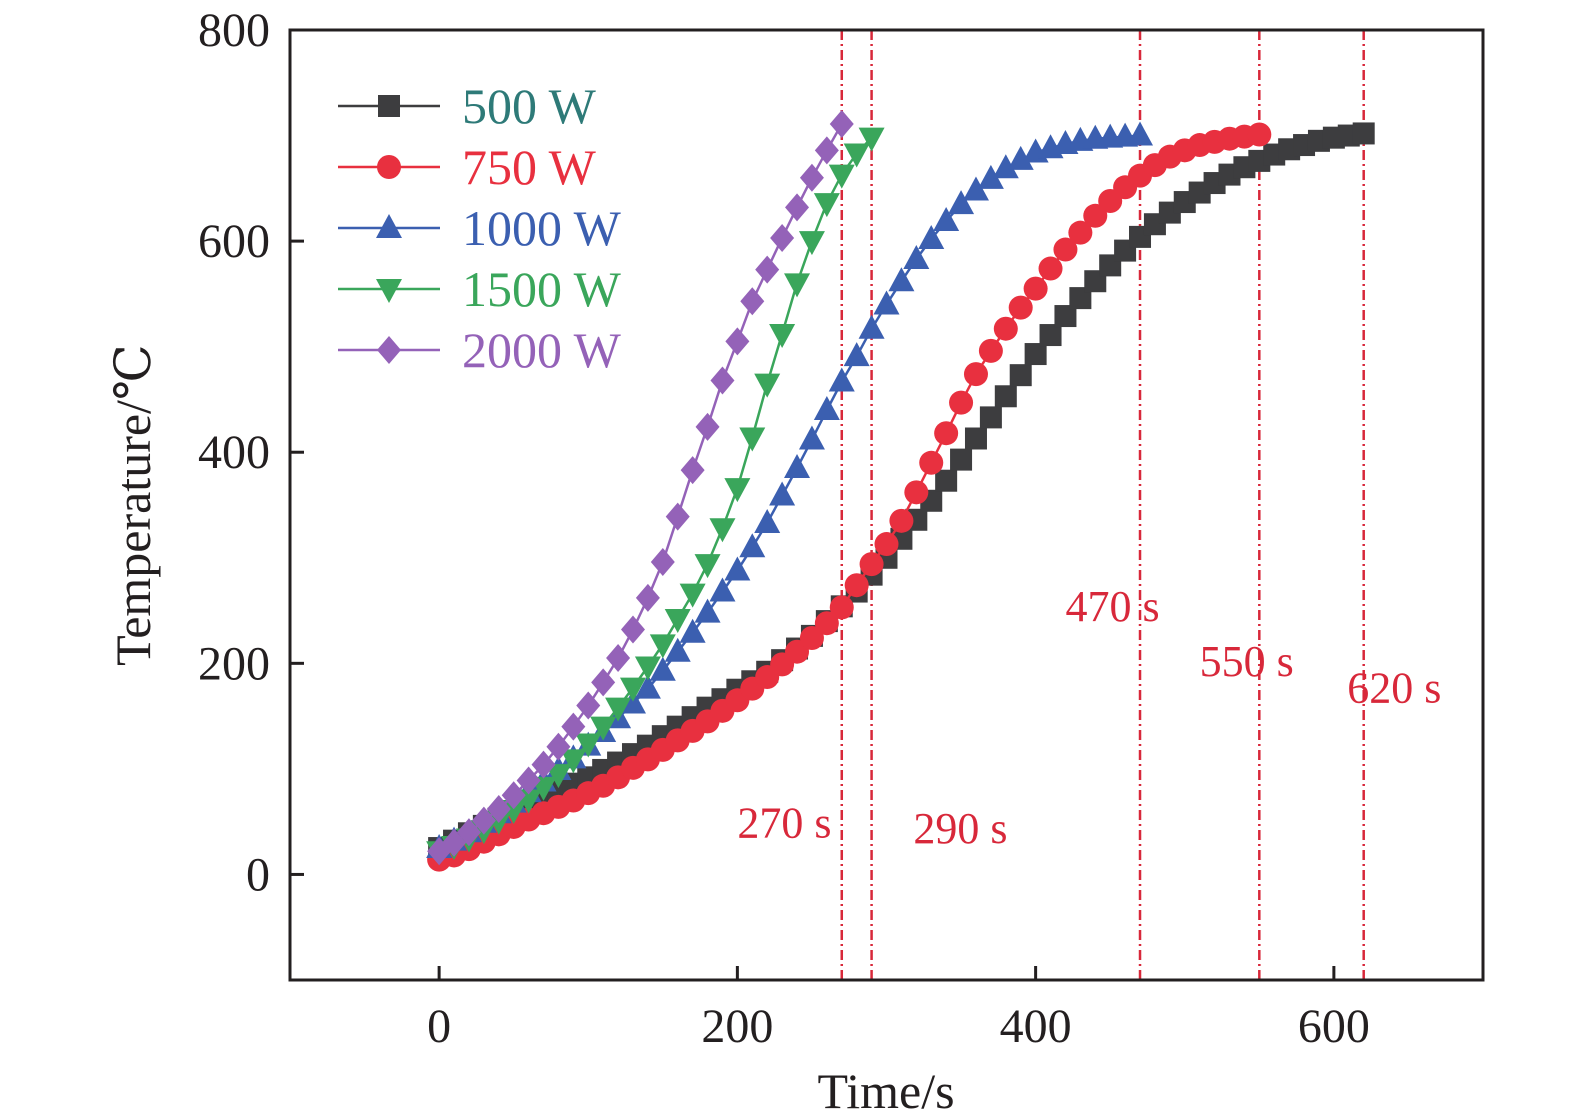  I want to click on legend-entry: 2000 W, so click(480, 350).